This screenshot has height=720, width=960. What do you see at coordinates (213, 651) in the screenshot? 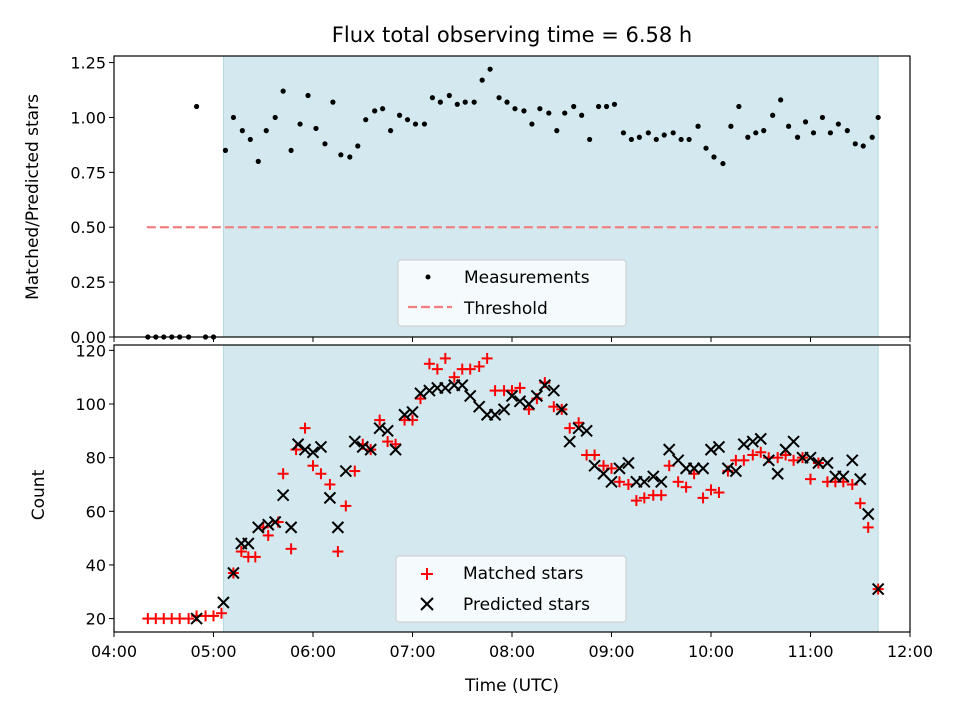
I see `bottom-xtick-label: 05:00` at bounding box center [213, 651].